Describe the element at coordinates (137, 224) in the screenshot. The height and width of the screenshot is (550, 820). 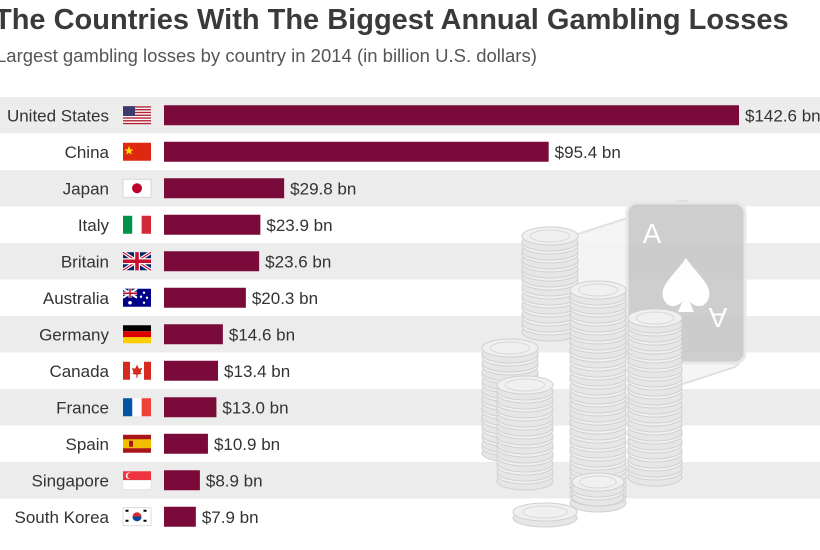
I see `it-flag-icon` at that location.